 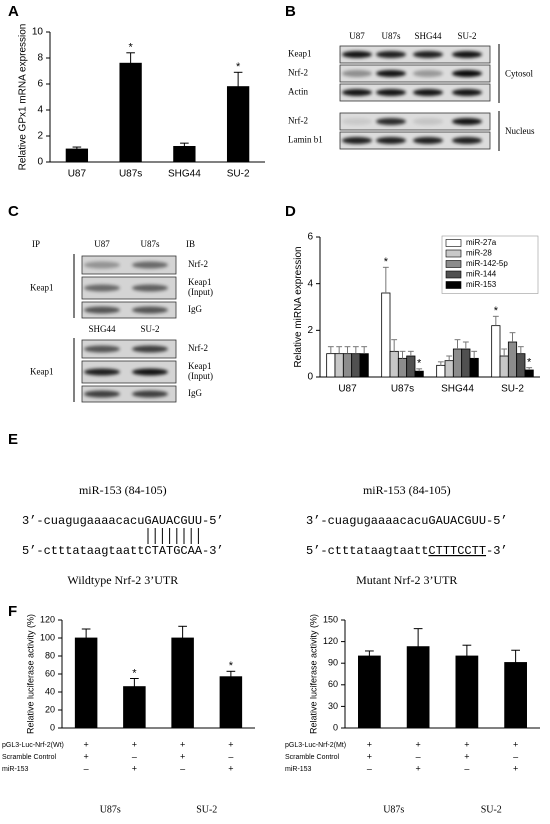 What do you see at coordinates (50, 691) in the screenshot?
I see `y-tick-label: 40` at bounding box center [50, 691].